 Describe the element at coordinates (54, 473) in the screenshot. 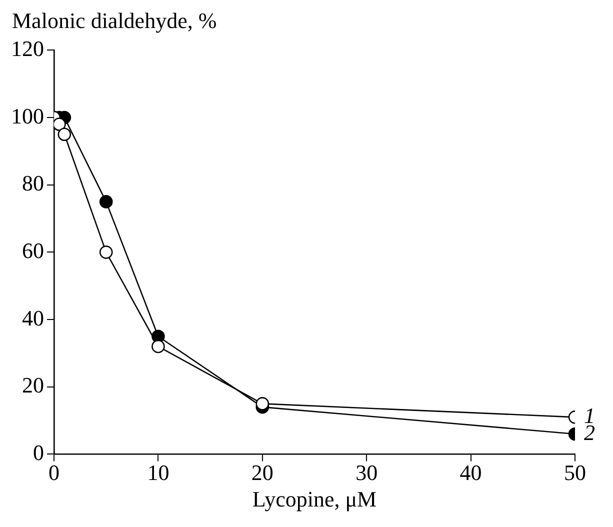

I see `x-tick-label: 0` at that location.